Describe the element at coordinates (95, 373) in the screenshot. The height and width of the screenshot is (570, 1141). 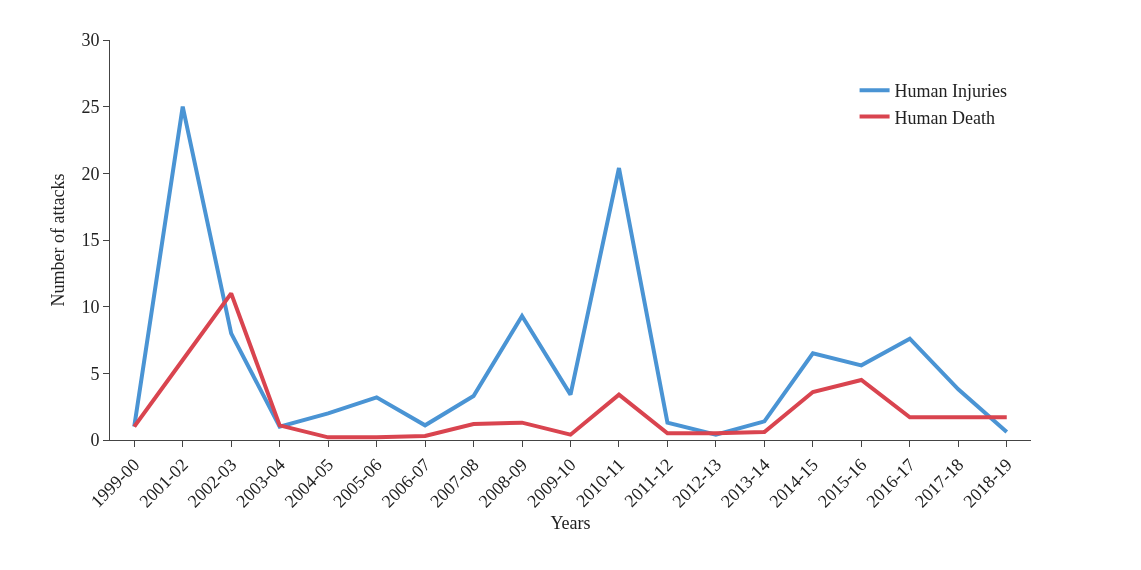
I see `y-tick-label: 5` at that location.